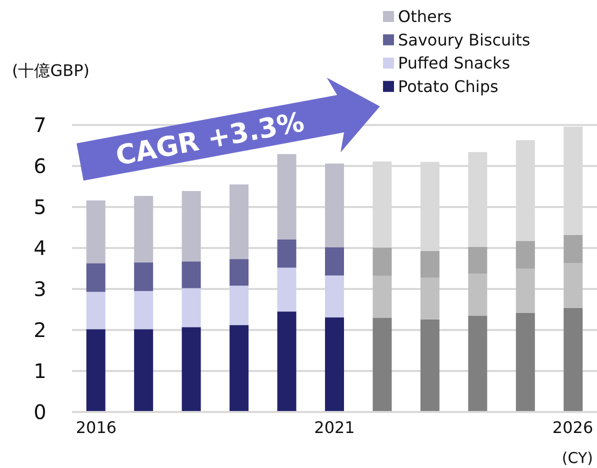 The image size is (597, 468). What do you see at coordinates (40, 412) in the screenshot?
I see `y-tick-label: 0` at bounding box center [40, 412].